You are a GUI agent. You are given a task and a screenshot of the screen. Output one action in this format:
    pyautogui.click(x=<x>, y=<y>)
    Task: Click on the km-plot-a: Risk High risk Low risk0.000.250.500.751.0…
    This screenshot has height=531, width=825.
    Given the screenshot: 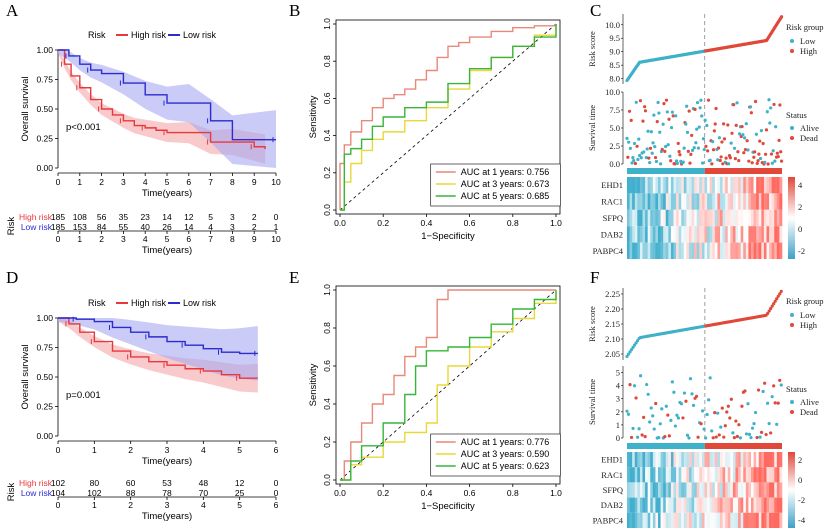 What is the action you would take?
    pyautogui.click(x=143, y=143)
    